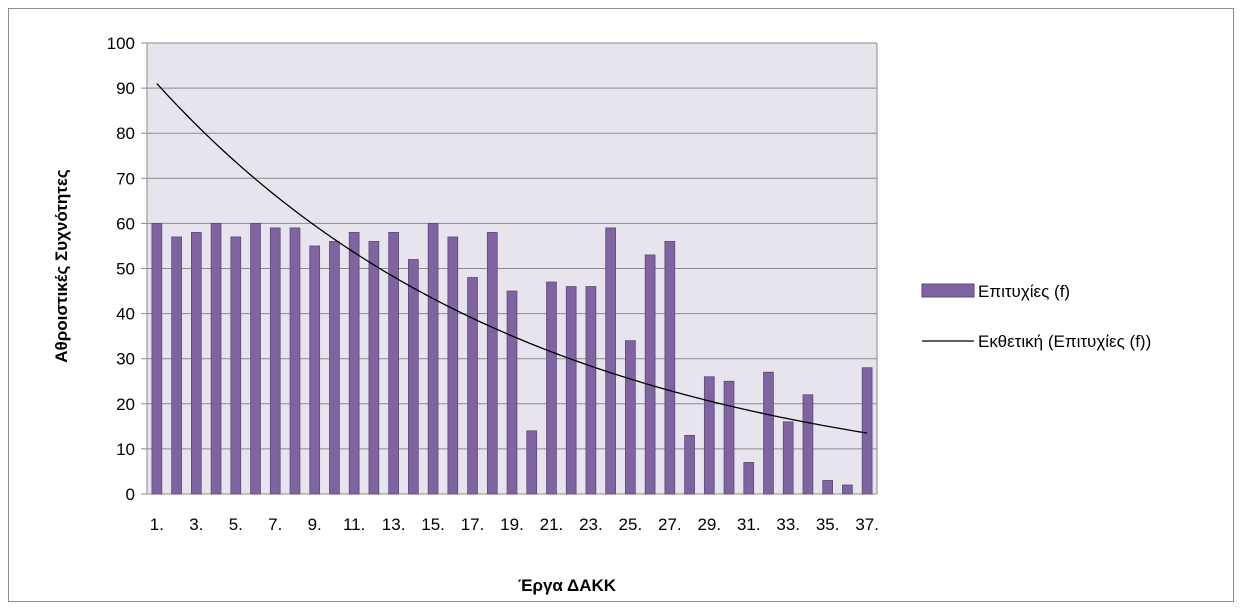 The height and width of the screenshot is (609, 1244). I want to click on y-tick-label: 50, so click(125, 269).